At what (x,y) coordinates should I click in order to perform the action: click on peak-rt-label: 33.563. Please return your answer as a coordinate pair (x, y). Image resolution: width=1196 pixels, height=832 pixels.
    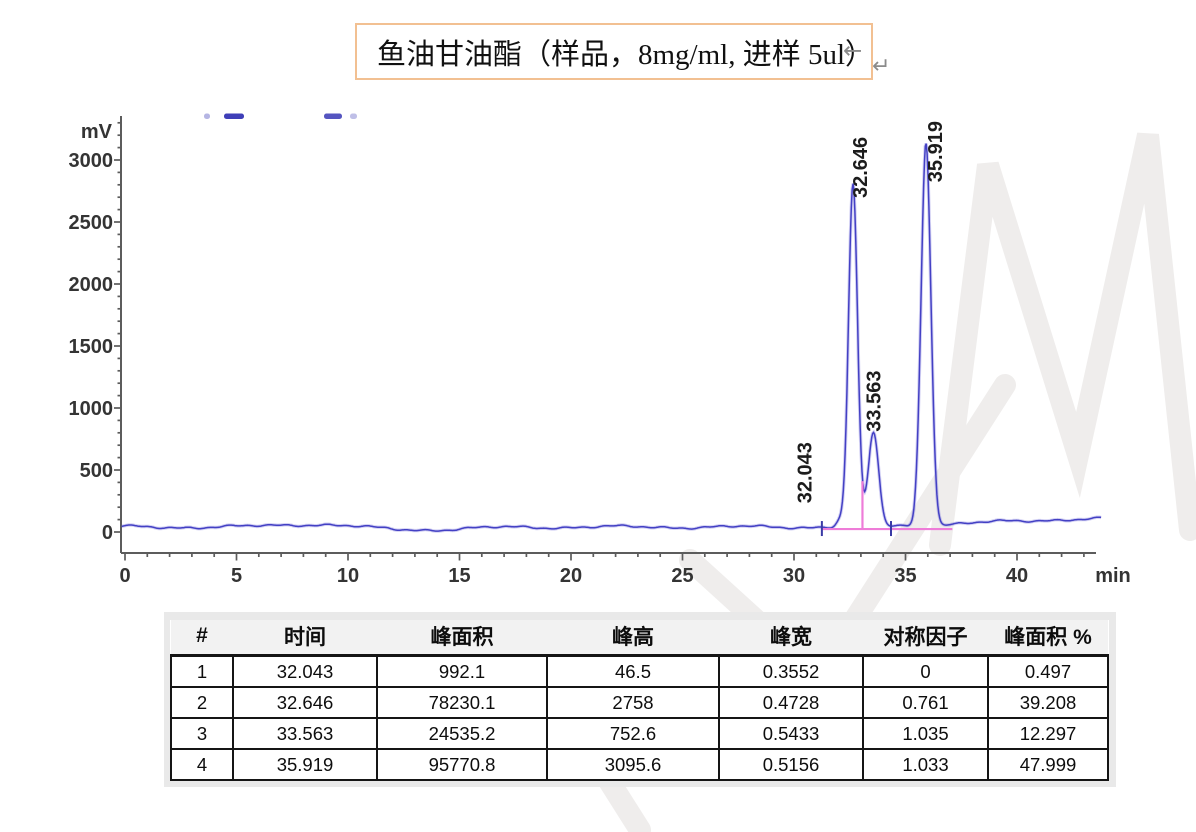
    Looking at the image, I should click on (874, 401).